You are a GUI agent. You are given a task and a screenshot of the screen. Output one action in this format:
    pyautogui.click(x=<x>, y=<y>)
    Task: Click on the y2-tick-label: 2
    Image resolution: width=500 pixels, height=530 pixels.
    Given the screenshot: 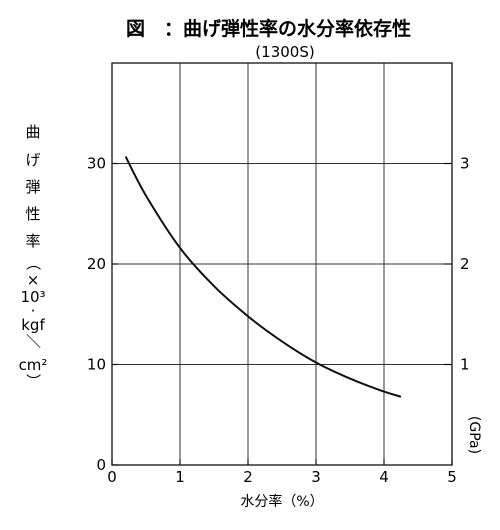 What is the action you would take?
    pyautogui.click(x=465, y=264)
    